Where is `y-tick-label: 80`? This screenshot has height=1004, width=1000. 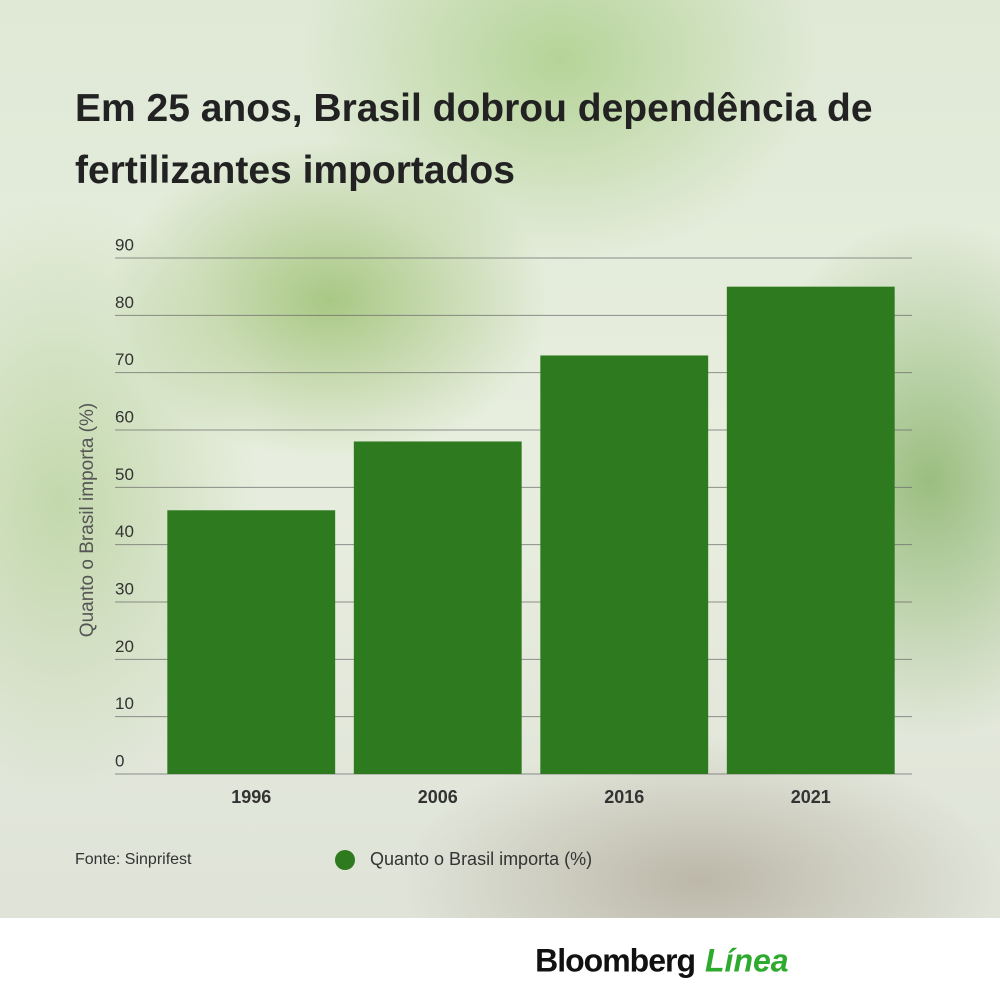
y-tick-label: 80 is located at coordinates (124, 302).